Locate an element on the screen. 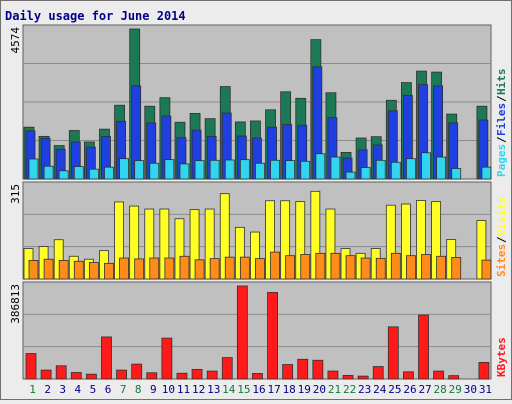  x-tick-label-day-23: 23 is located at coordinates (364, 389).